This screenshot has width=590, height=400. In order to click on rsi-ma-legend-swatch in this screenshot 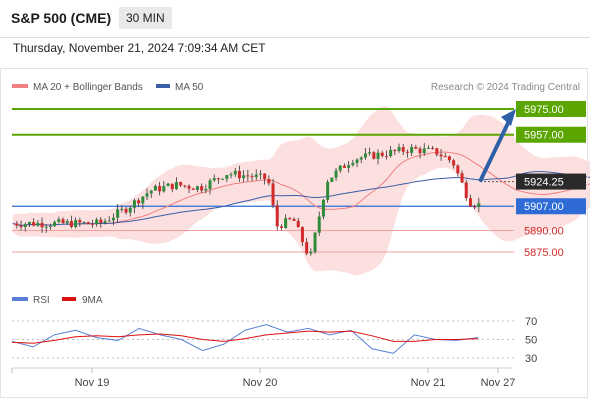, I will do `click(69, 299)`.